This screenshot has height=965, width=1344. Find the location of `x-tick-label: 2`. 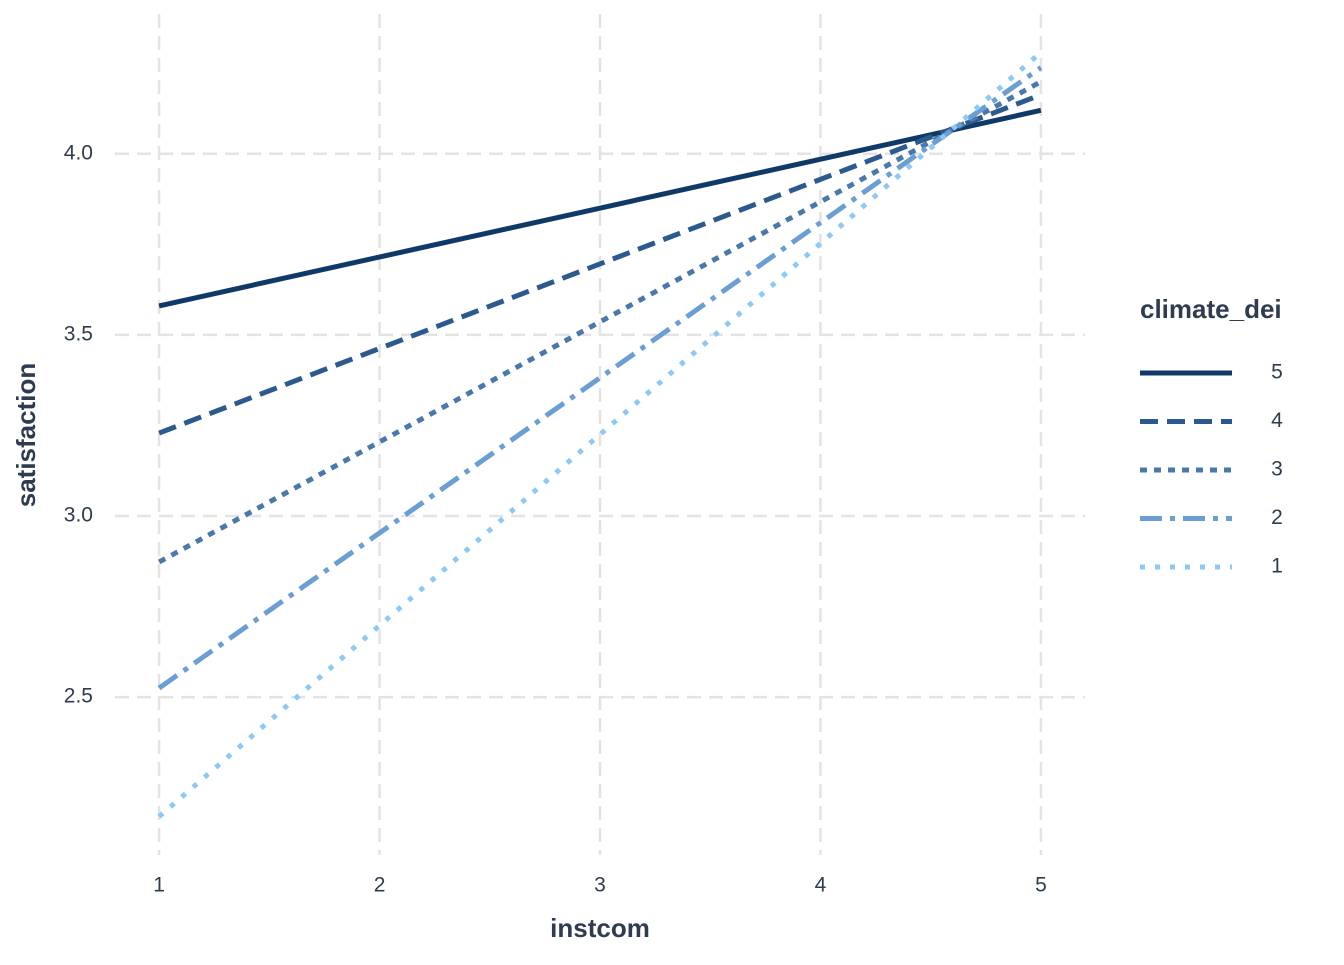

x-tick-label: 2 is located at coordinates (380, 885).